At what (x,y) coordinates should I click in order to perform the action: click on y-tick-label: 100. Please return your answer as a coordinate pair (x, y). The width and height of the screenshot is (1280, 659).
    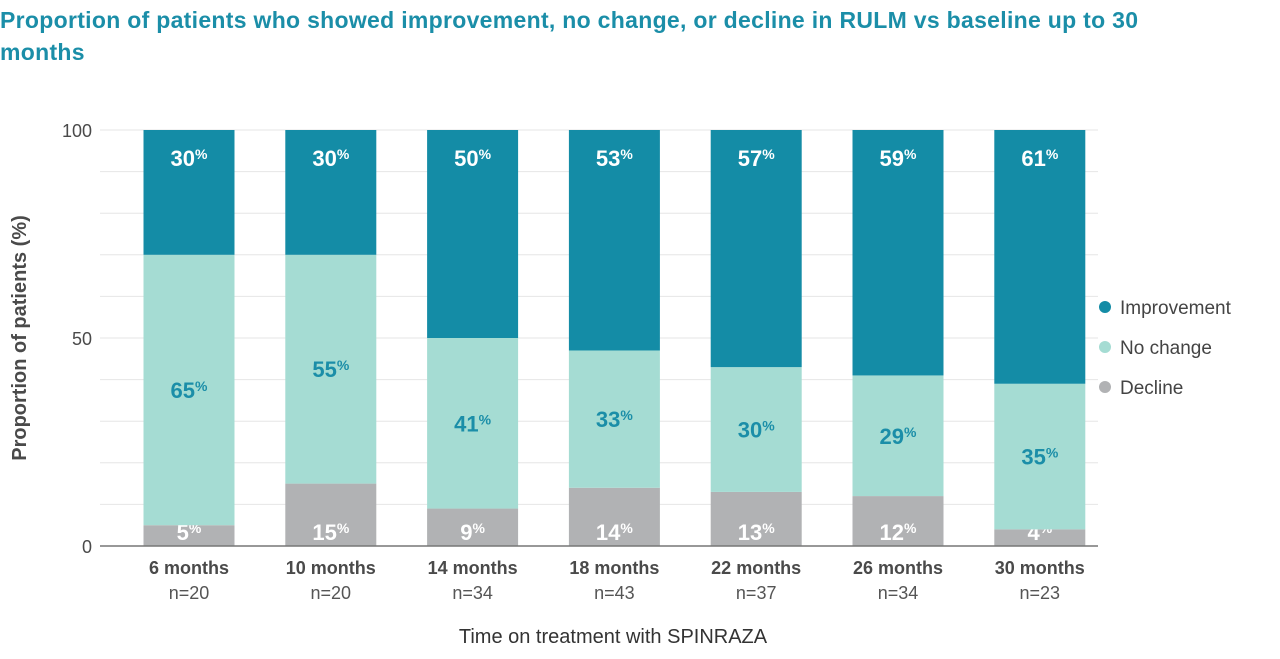
    Looking at the image, I should click on (77, 131).